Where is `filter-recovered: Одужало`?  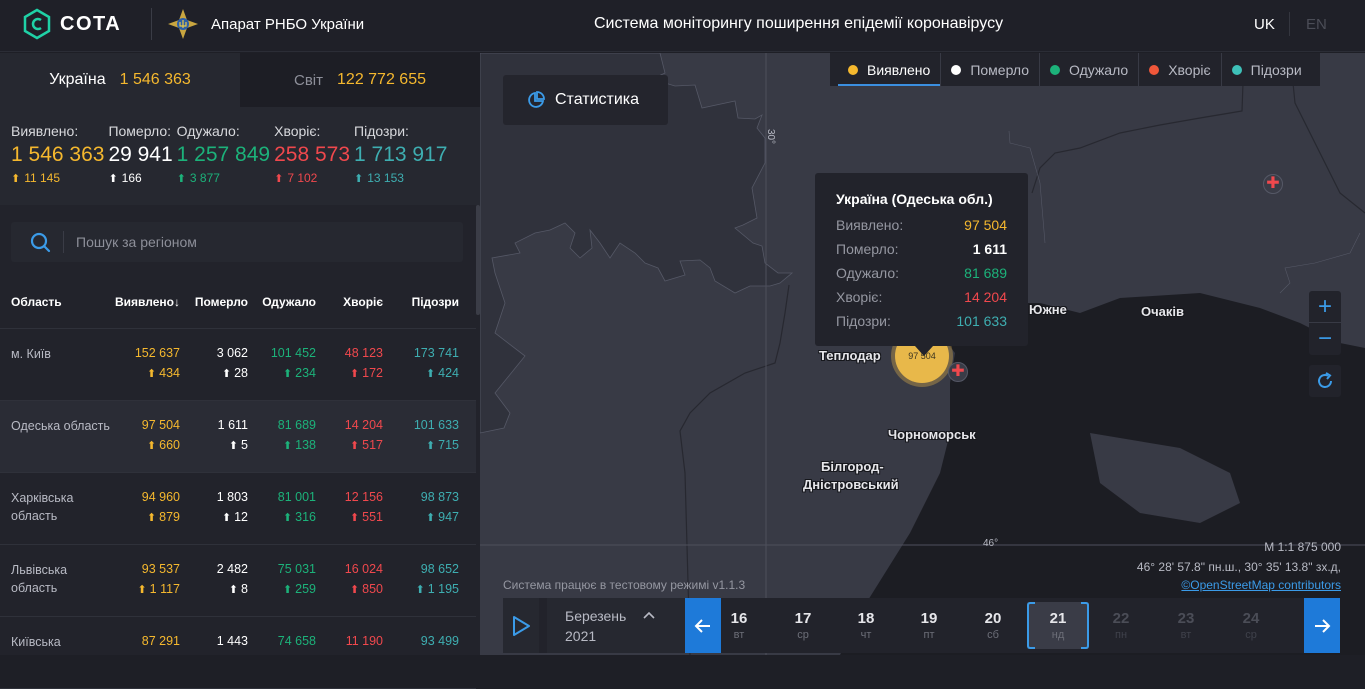
filter-recovered: Одужало is located at coordinates (1090, 69).